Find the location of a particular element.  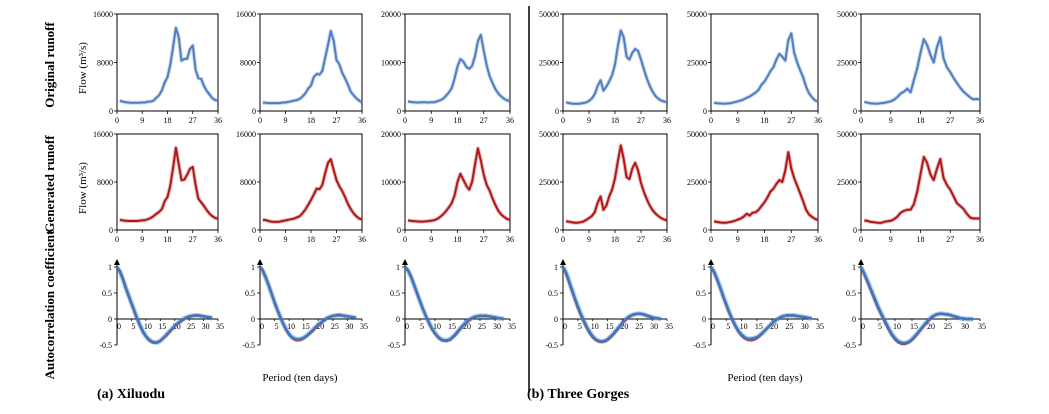

flow-ylabel: Flow (m³/s) is located at coordinates (83, 68).